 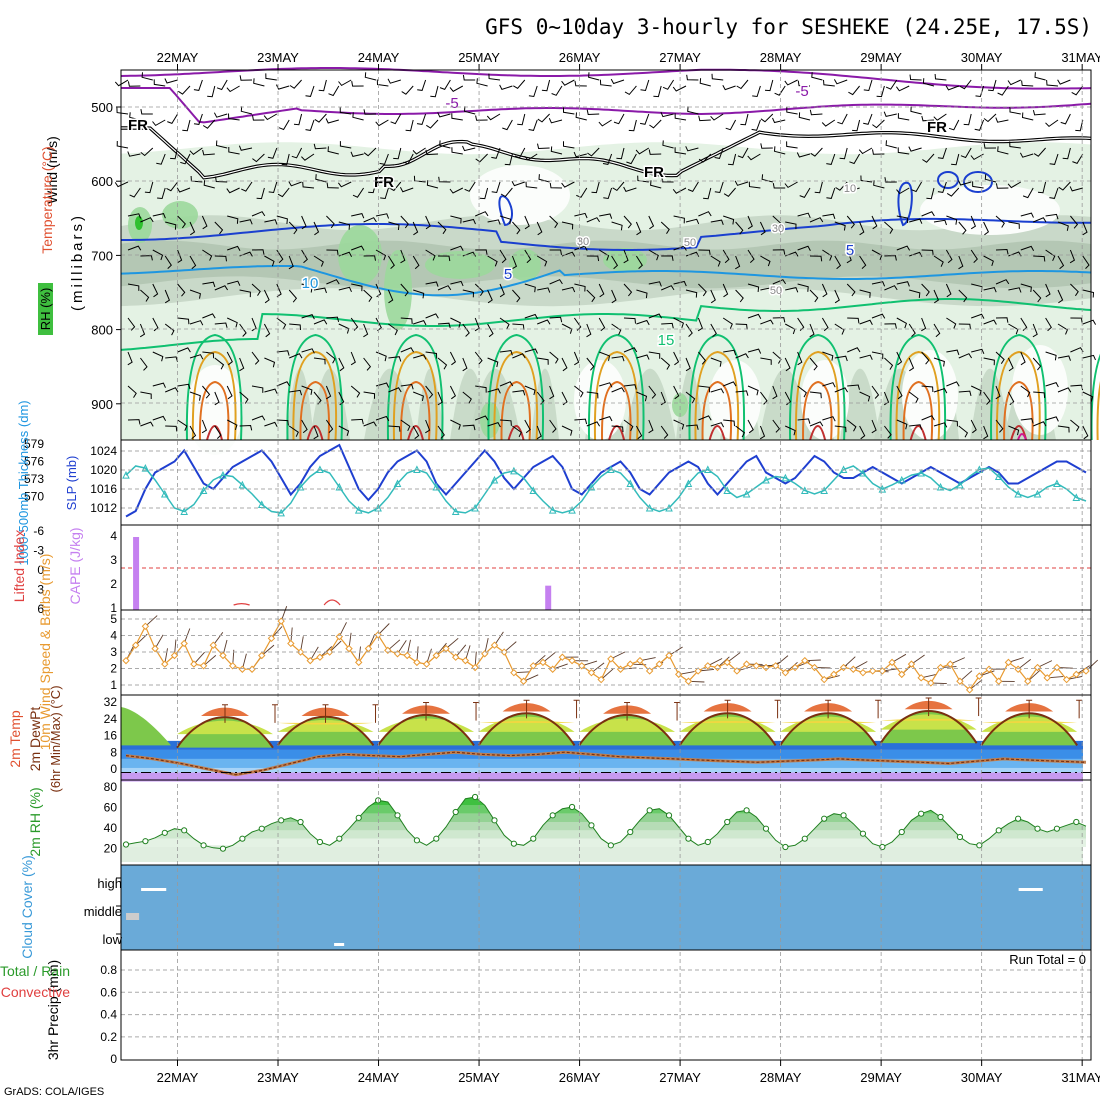 I want to click on slp-line, so click(x=606, y=480).